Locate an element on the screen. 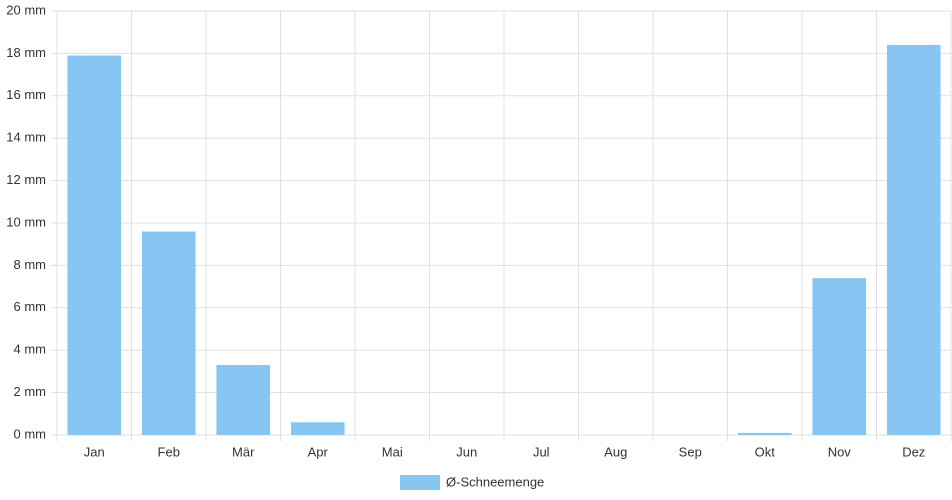  y-tick-label: 8 mm is located at coordinates (30, 264).